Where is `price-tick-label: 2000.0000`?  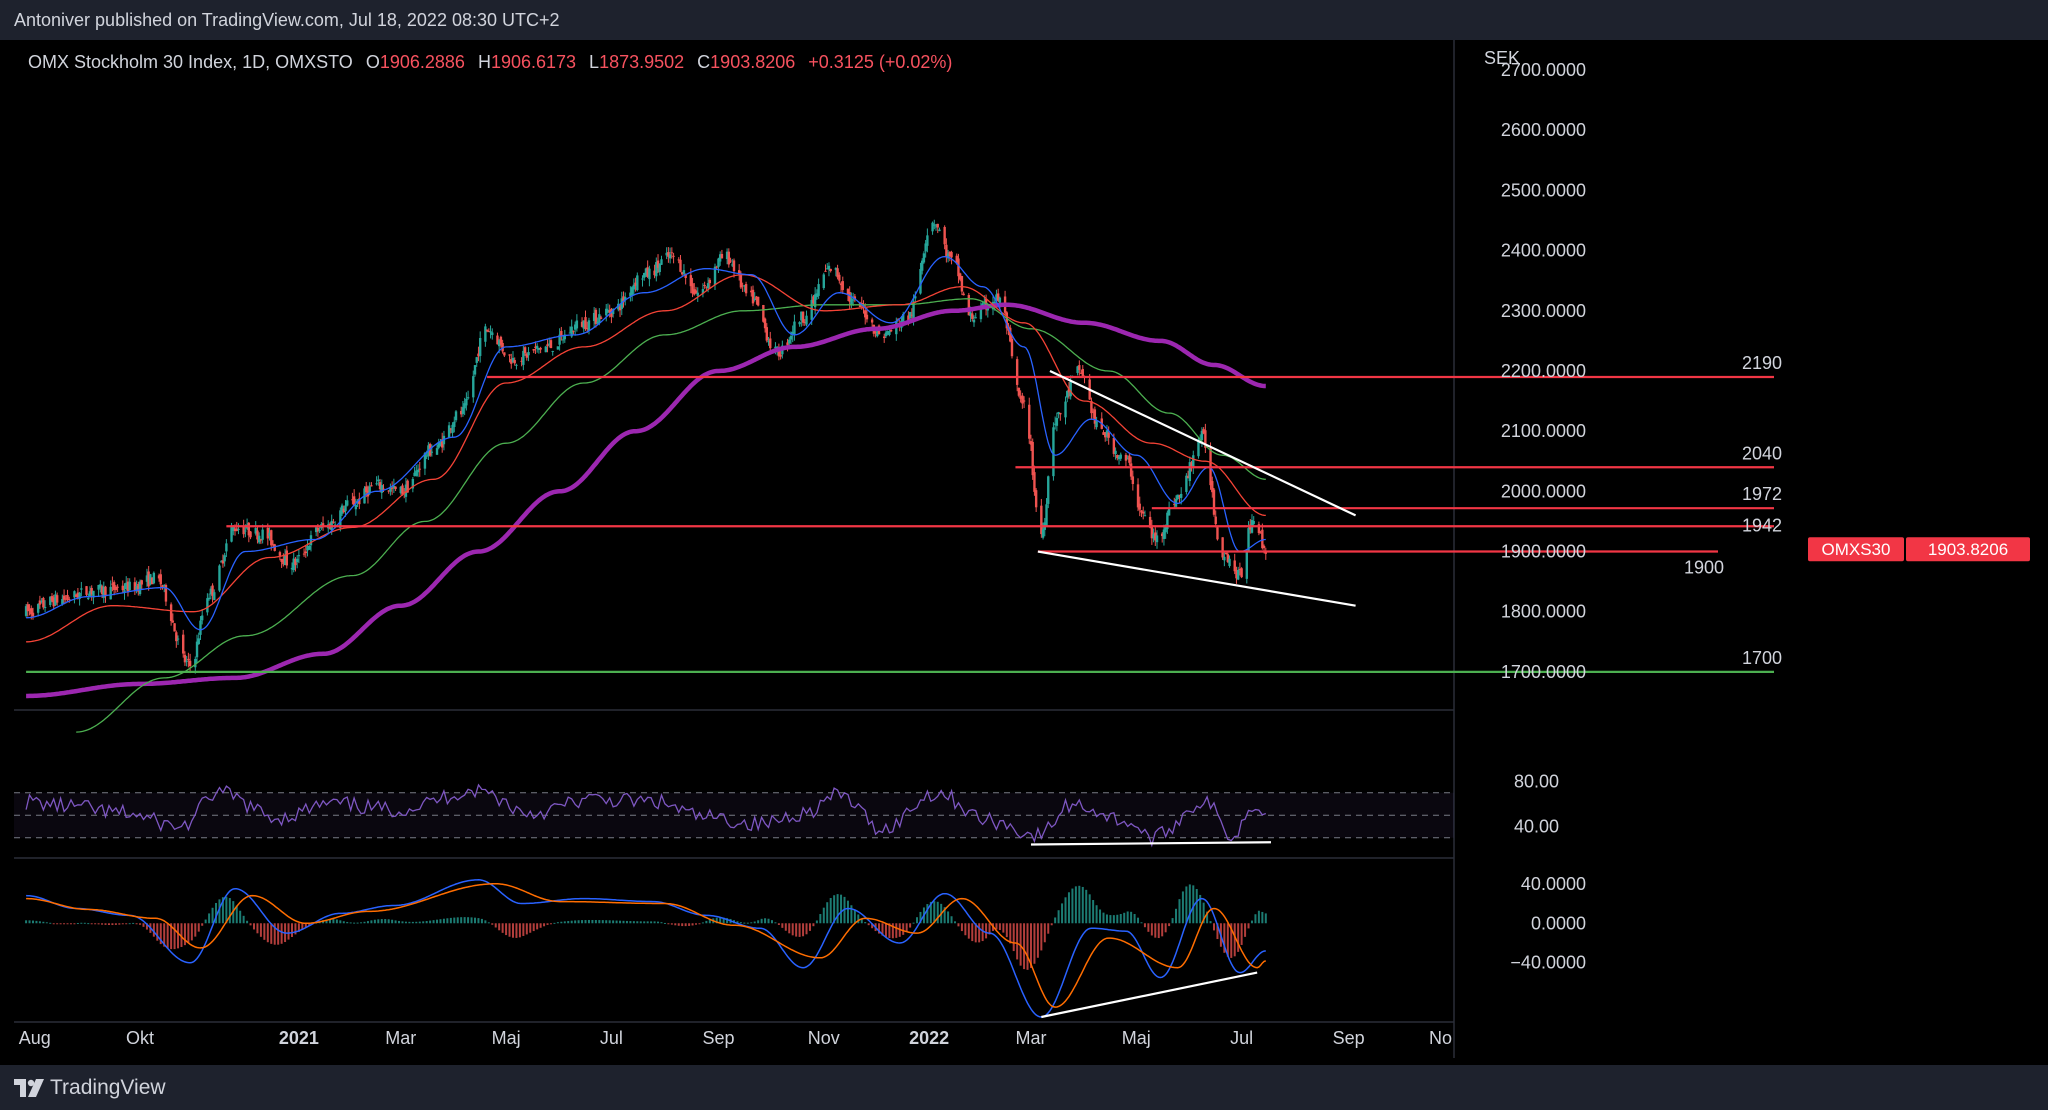
price-tick-label: 2000.0000 is located at coordinates (1543, 491).